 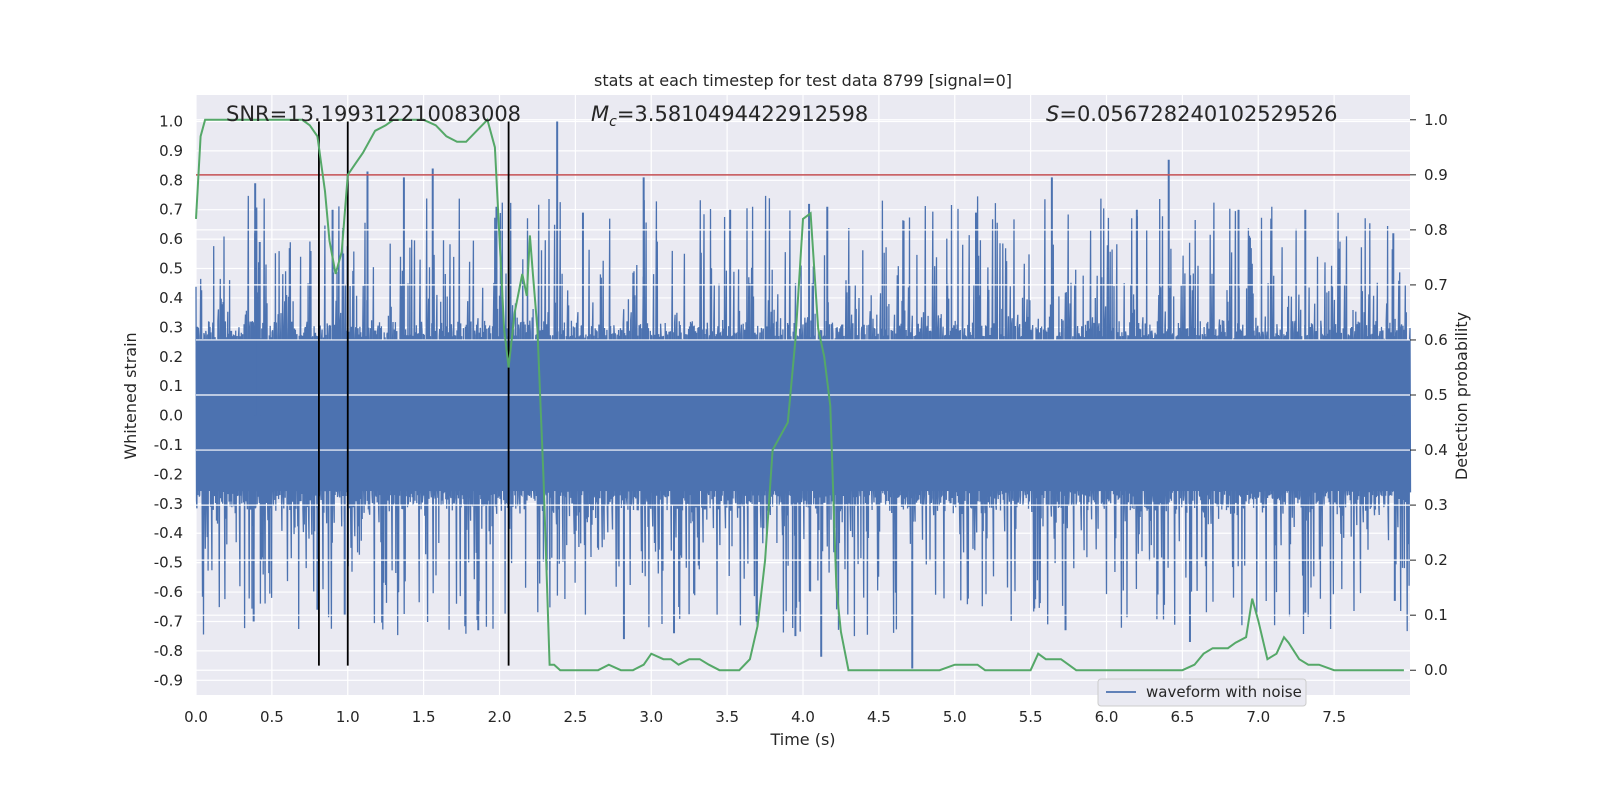 I want to click on x-axis-title: Time (s), so click(x=802, y=739).